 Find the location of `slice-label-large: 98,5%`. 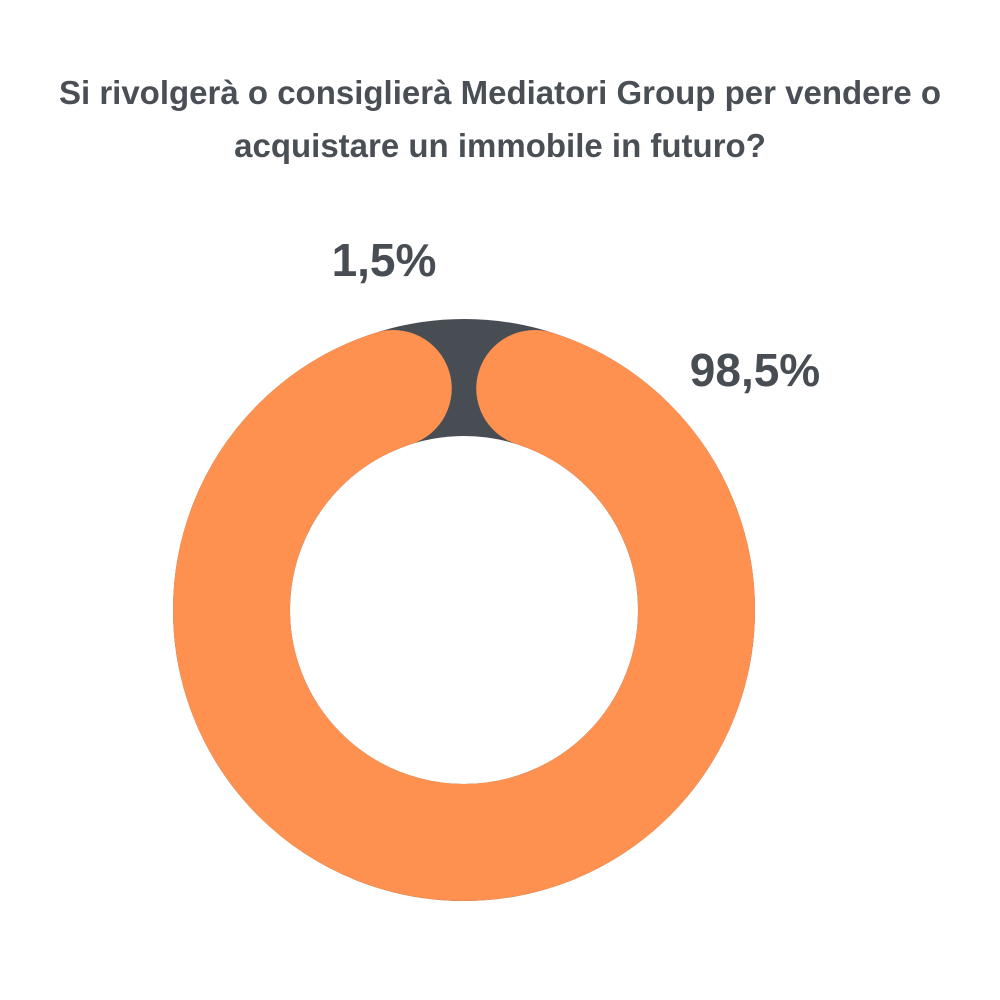

slice-label-large: 98,5% is located at coordinates (755, 370).